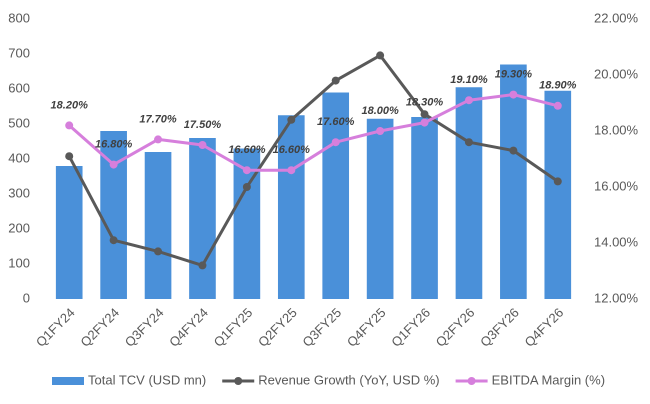 The width and height of the screenshot is (650, 404). Describe the element at coordinates (19, 157) in the screenshot. I see `y-tick-label: 400` at that location.